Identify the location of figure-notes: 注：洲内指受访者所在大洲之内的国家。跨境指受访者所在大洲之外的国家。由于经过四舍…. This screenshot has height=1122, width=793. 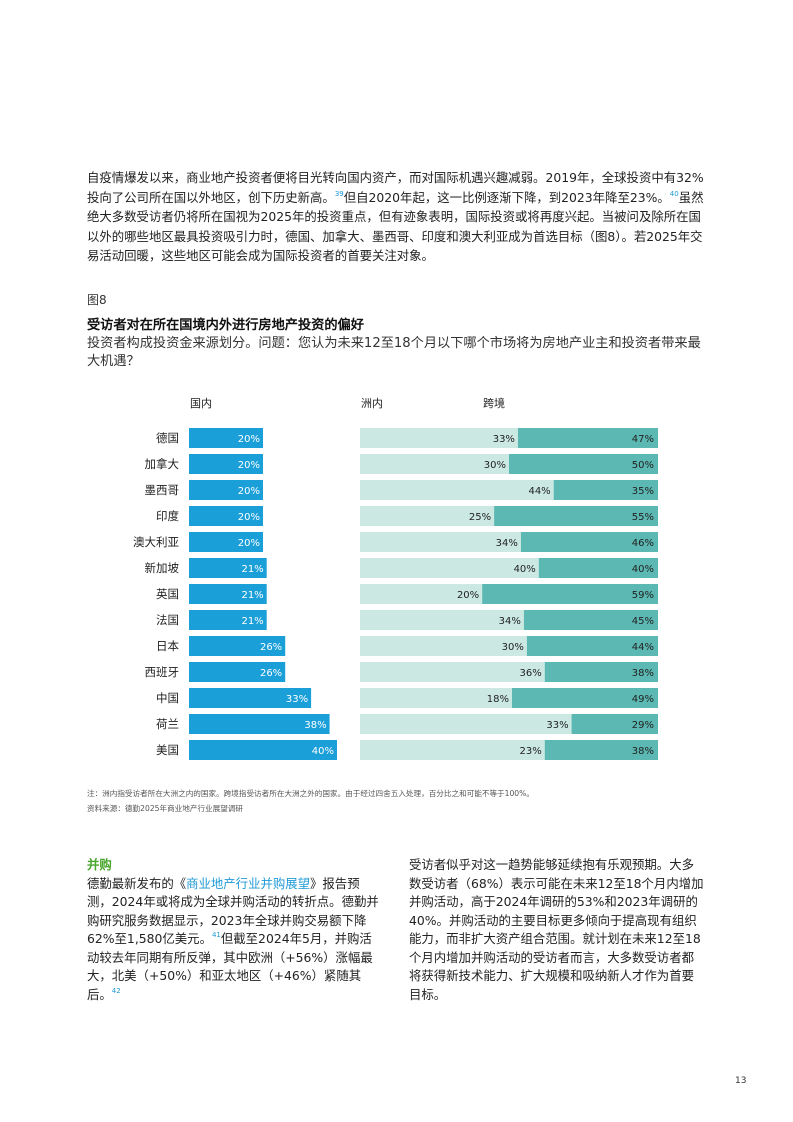
(407, 801).